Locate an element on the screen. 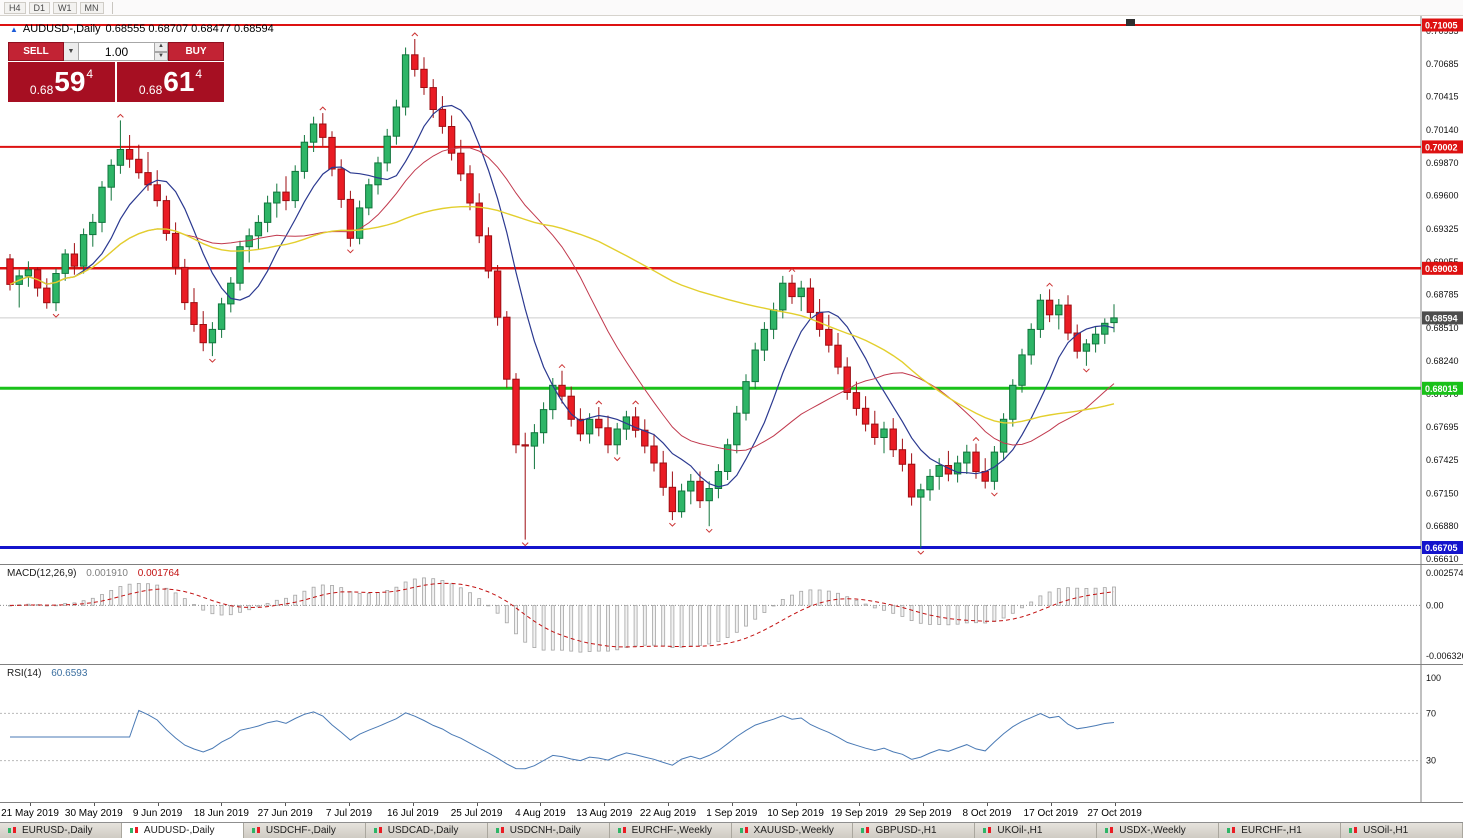 This screenshot has height=838, width=1463. rsi-label: RSI(14) 60.6593 is located at coordinates (47, 673).